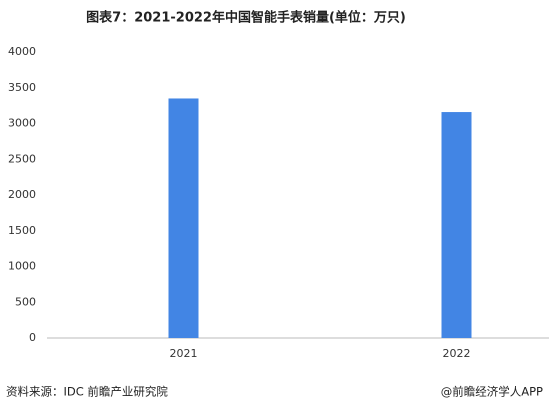 The width and height of the screenshot is (549, 416). Describe the element at coordinates (25, 301) in the screenshot. I see `y-tick-label: 500` at that location.